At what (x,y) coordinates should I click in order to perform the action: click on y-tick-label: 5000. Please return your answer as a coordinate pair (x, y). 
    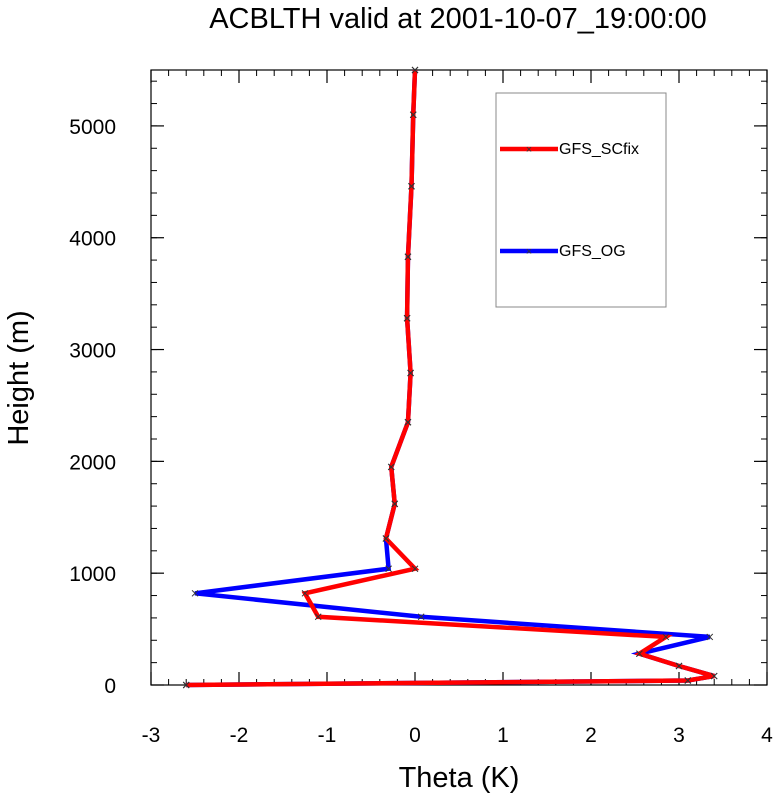
    Looking at the image, I should click on (92, 127).